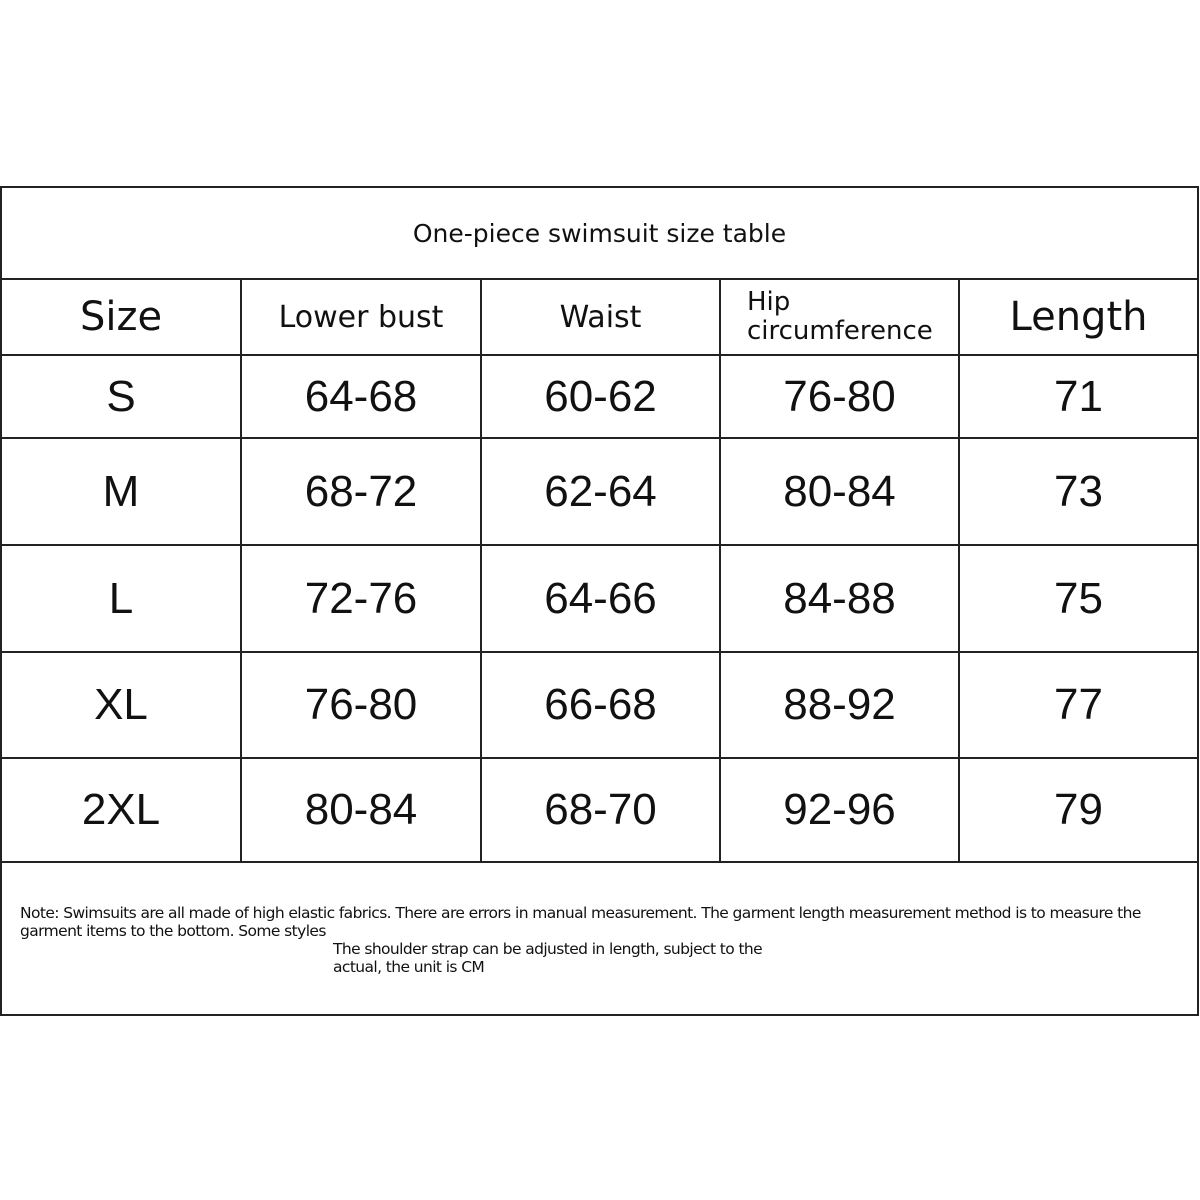  Describe the element at coordinates (409, 967) in the screenshot. I see `note-line-3: actual, the unit is CM` at that location.